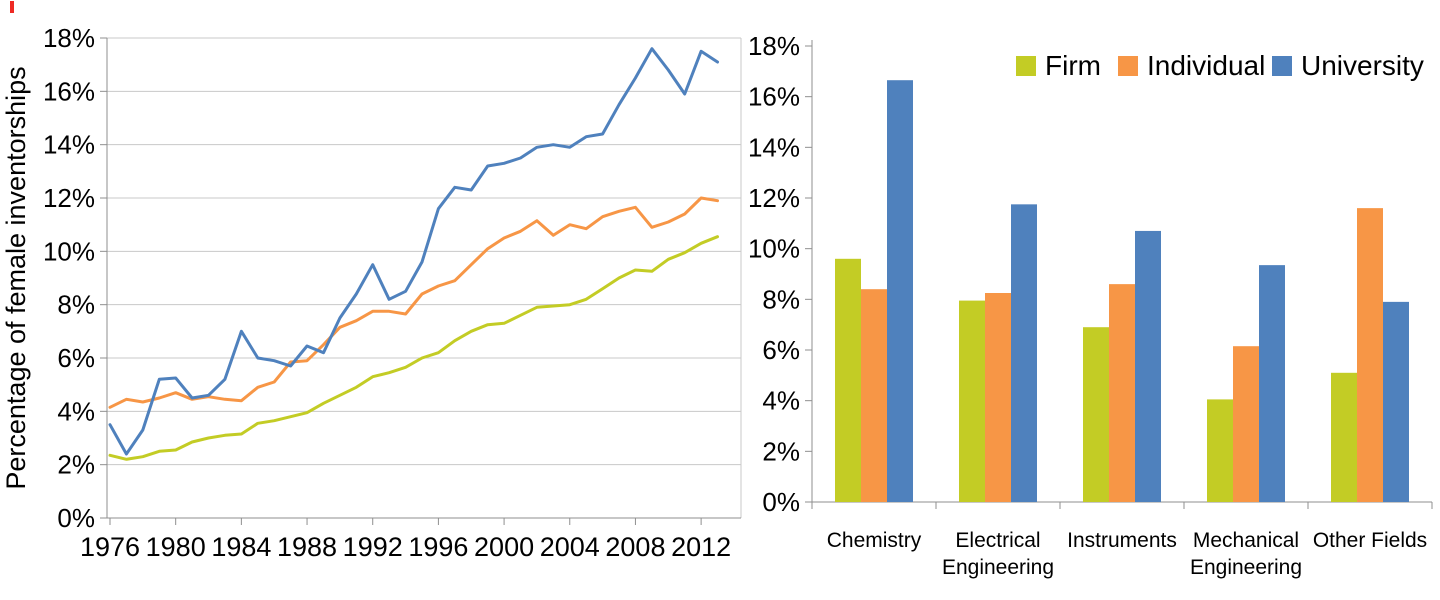 This screenshot has width=1440, height=600. Describe the element at coordinates (1148, 366) in the screenshot. I see `bar-university-instruments` at that location.